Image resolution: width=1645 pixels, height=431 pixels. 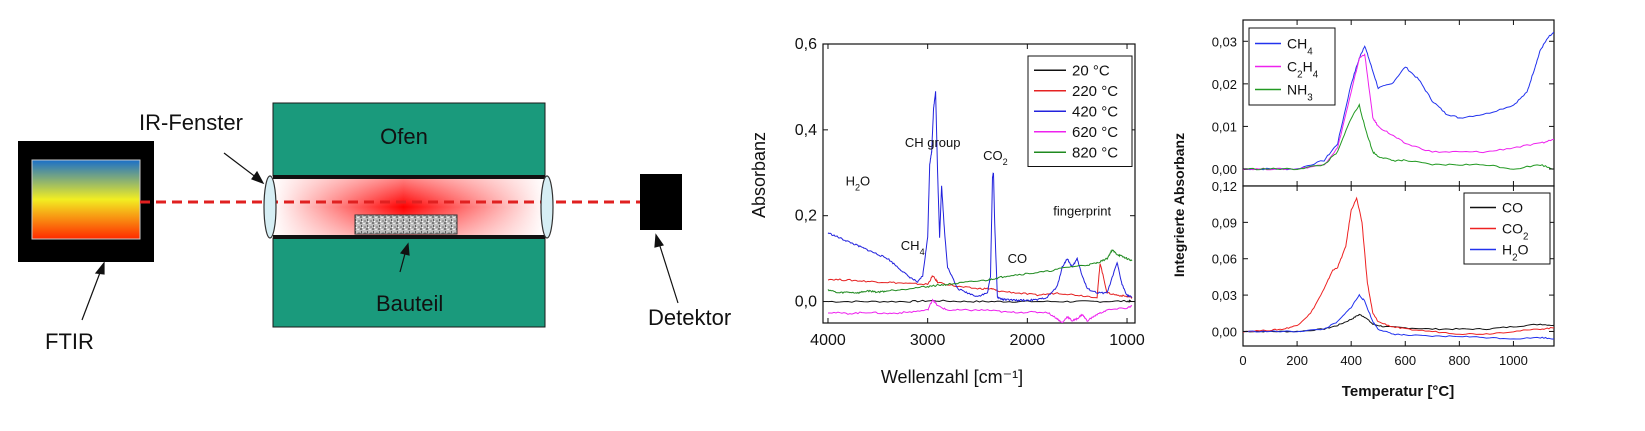 I want to click on part-label: Bauteil, so click(x=409, y=303).